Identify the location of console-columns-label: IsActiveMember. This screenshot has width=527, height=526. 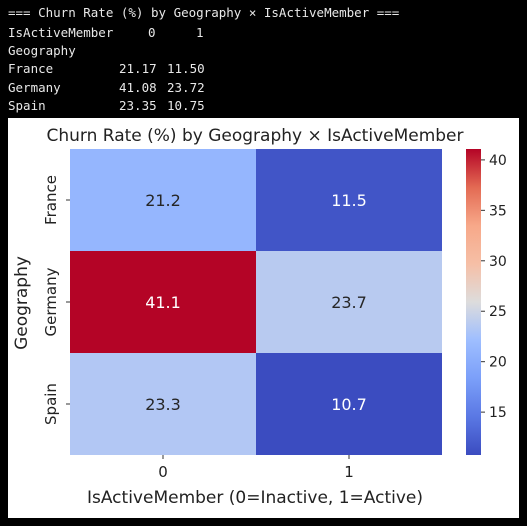
(61, 32).